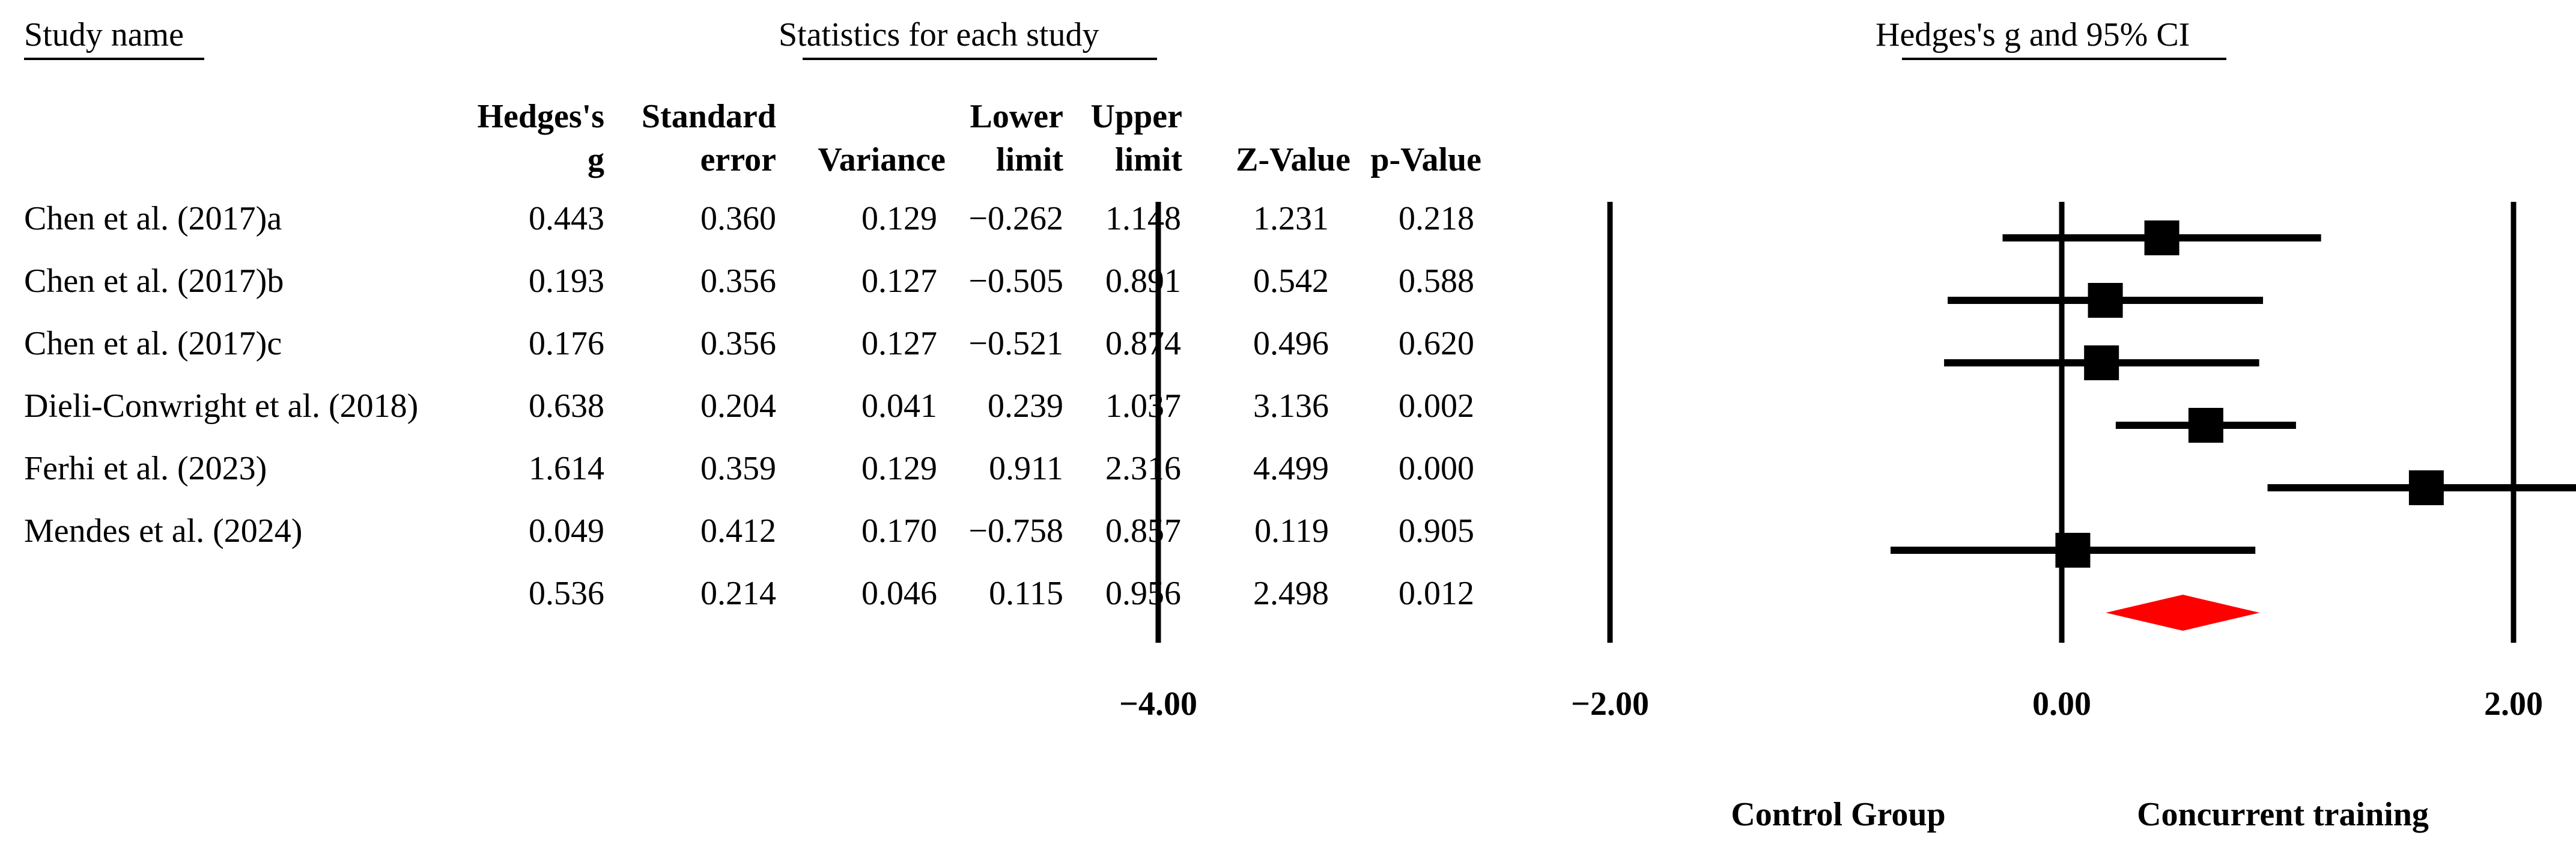 The width and height of the screenshot is (2576, 862). Describe the element at coordinates (1291, 406) in the screenshot. I see `cell-z: 3.136` at that location.